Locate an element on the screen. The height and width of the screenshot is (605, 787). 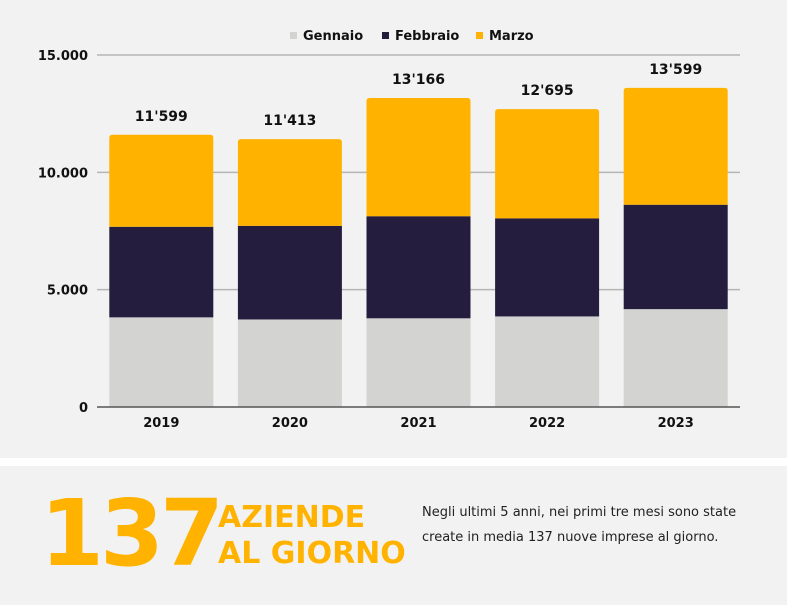
x-tick-label-2022: 2022 is located at coordinates (547, 423).